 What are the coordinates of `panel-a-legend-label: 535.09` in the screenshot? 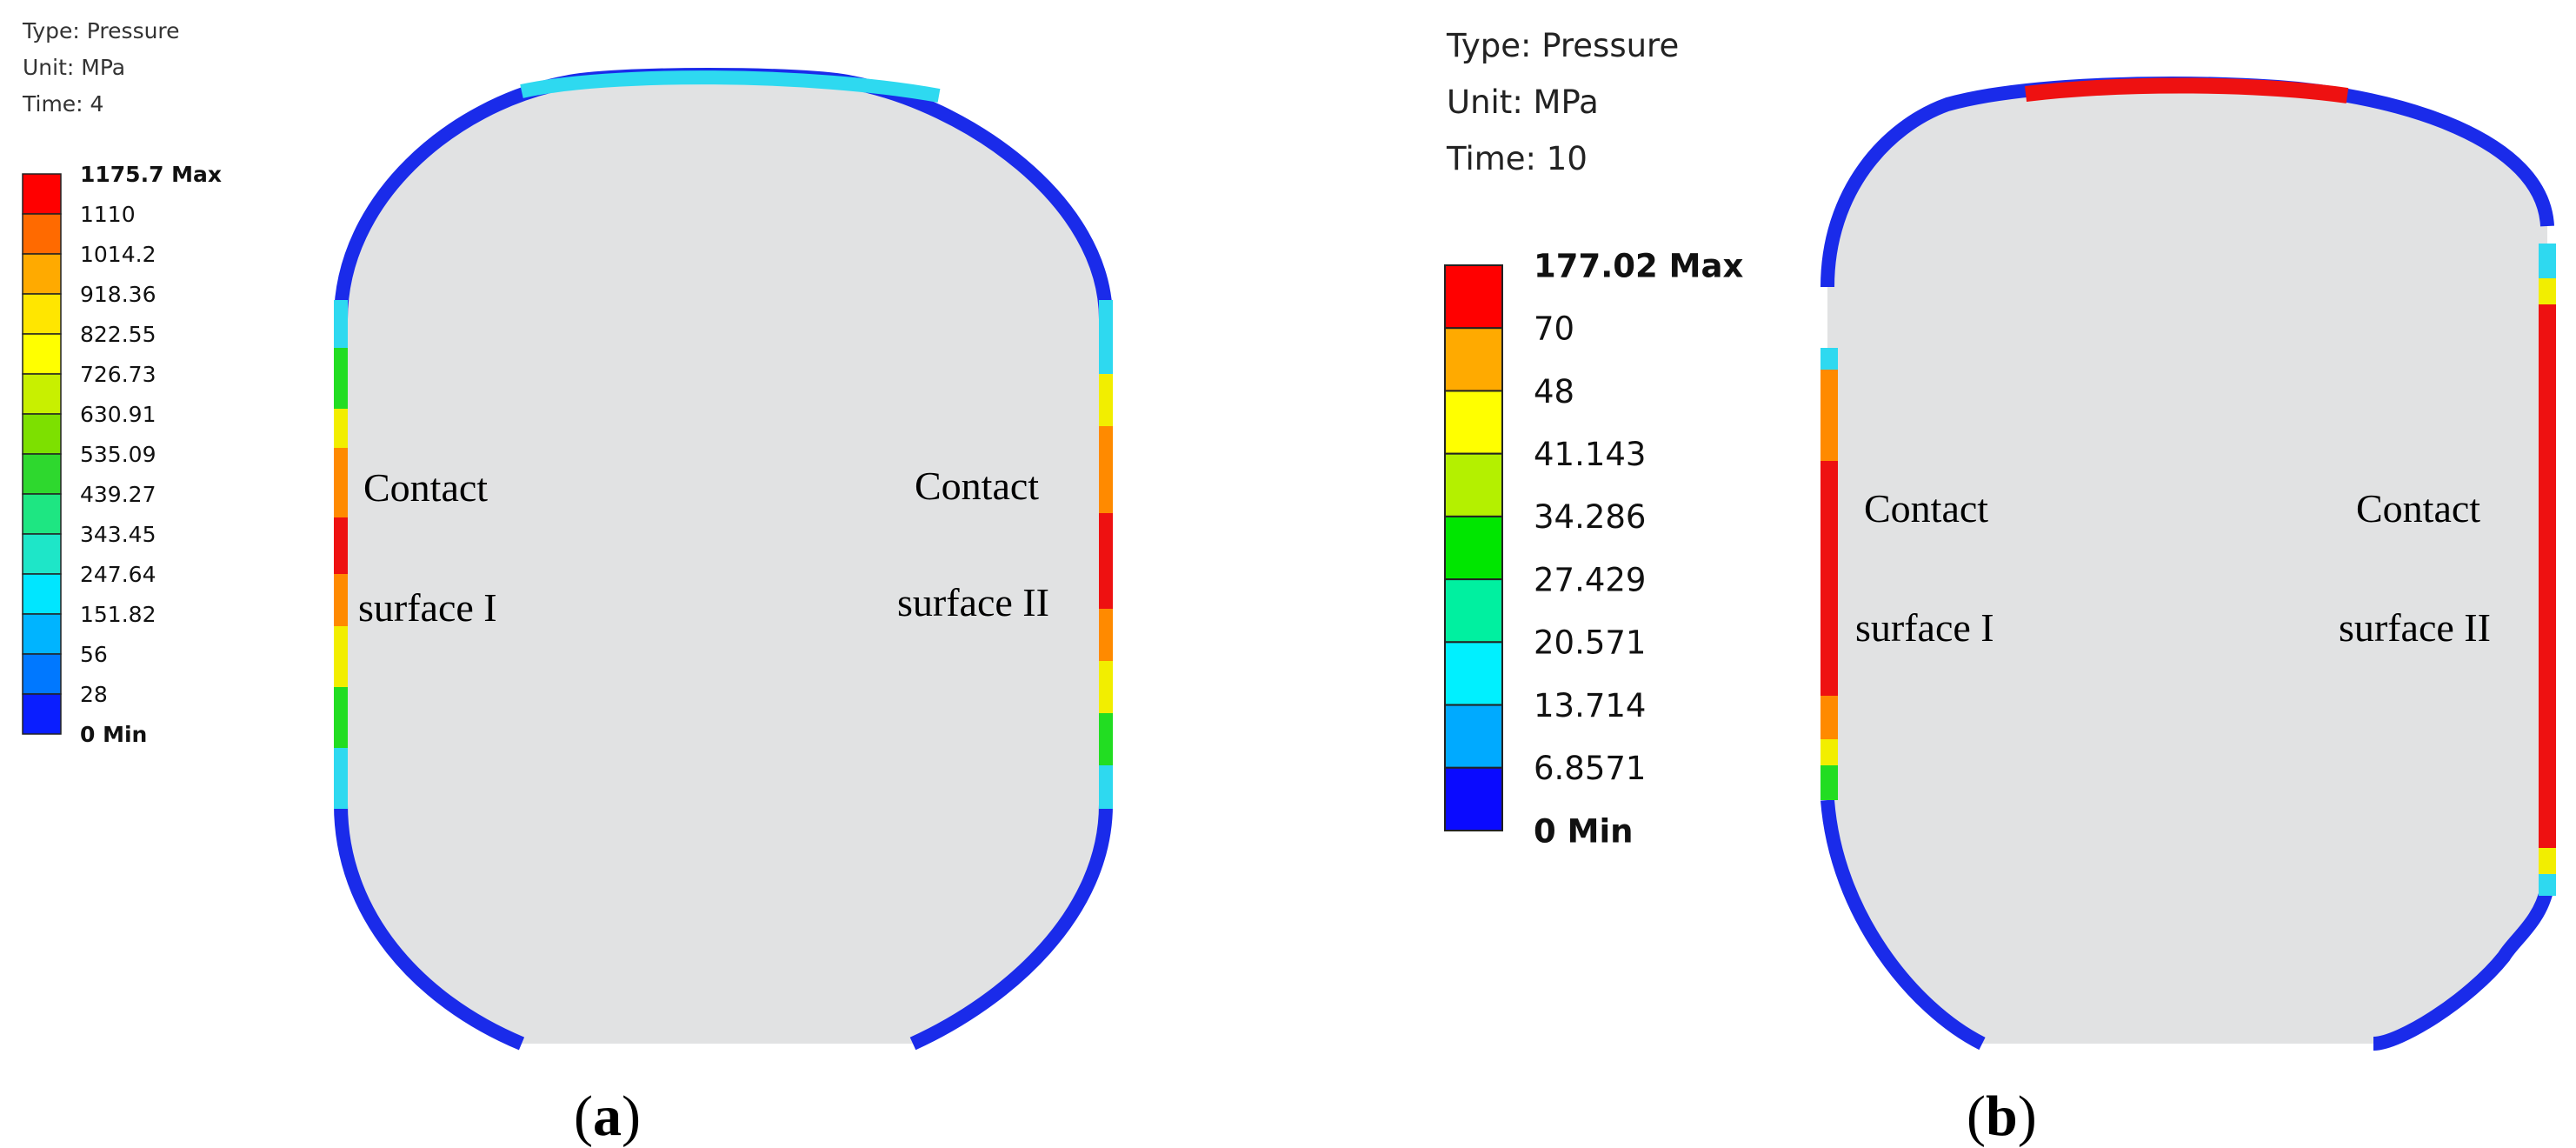 It's located at (118, 455).